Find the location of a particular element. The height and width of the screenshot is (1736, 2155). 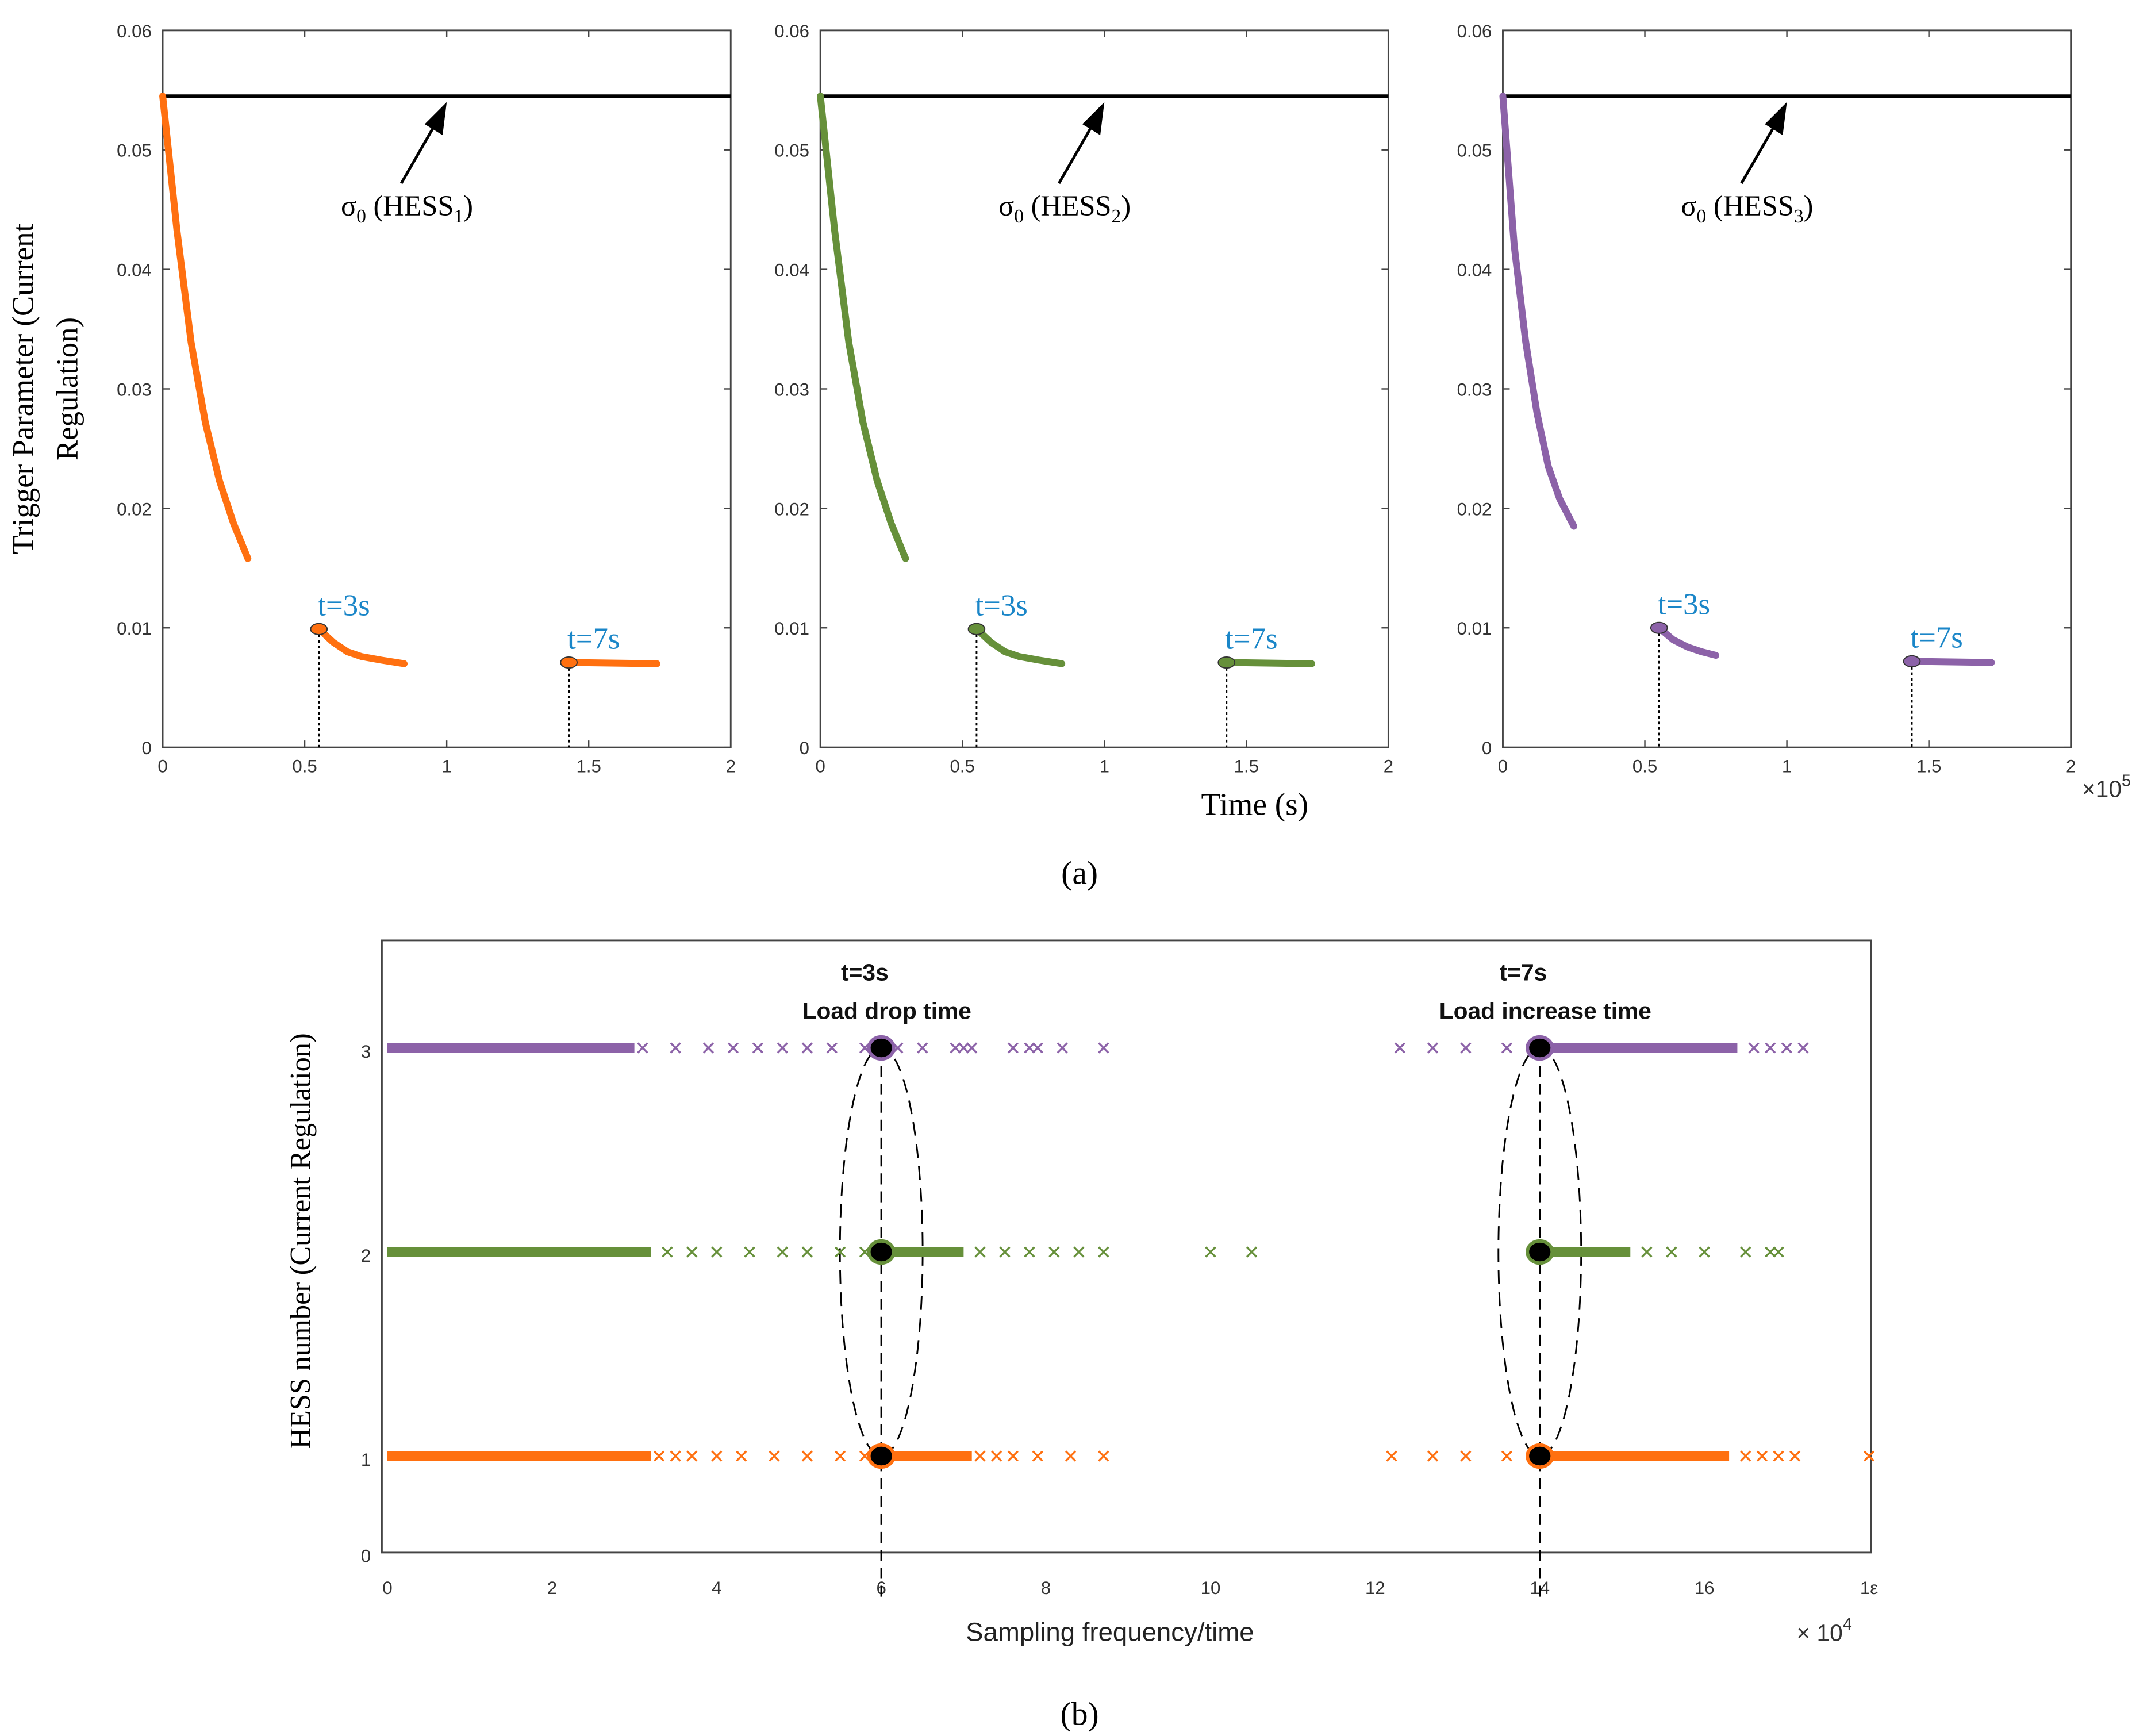

event-label: t=3s is located at coordinates (1001, 606).